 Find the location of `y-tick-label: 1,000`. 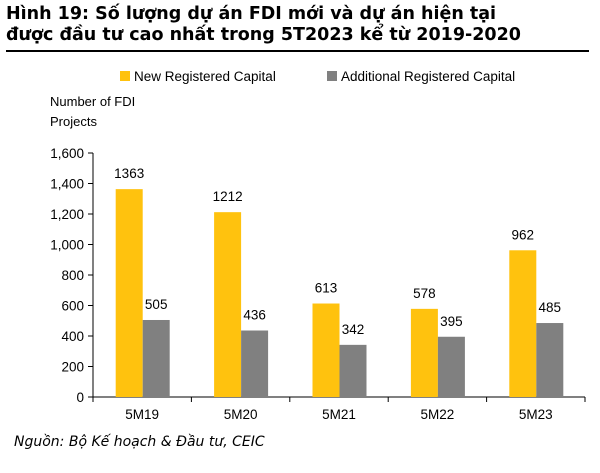

y-tick-label: 1,000 is located at coordinates (67, 245).